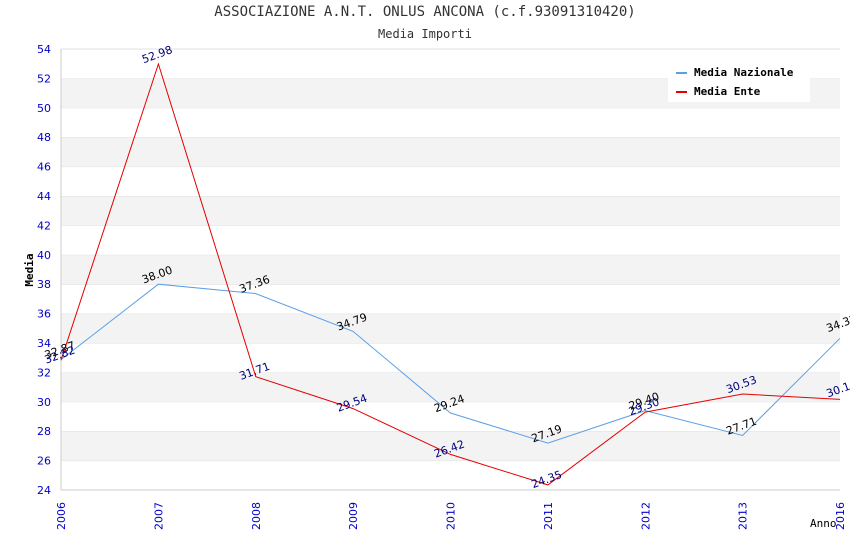 This screenshot has height=550, width=850. I want to click on x-tick-label: 2010, so click(451, 516).